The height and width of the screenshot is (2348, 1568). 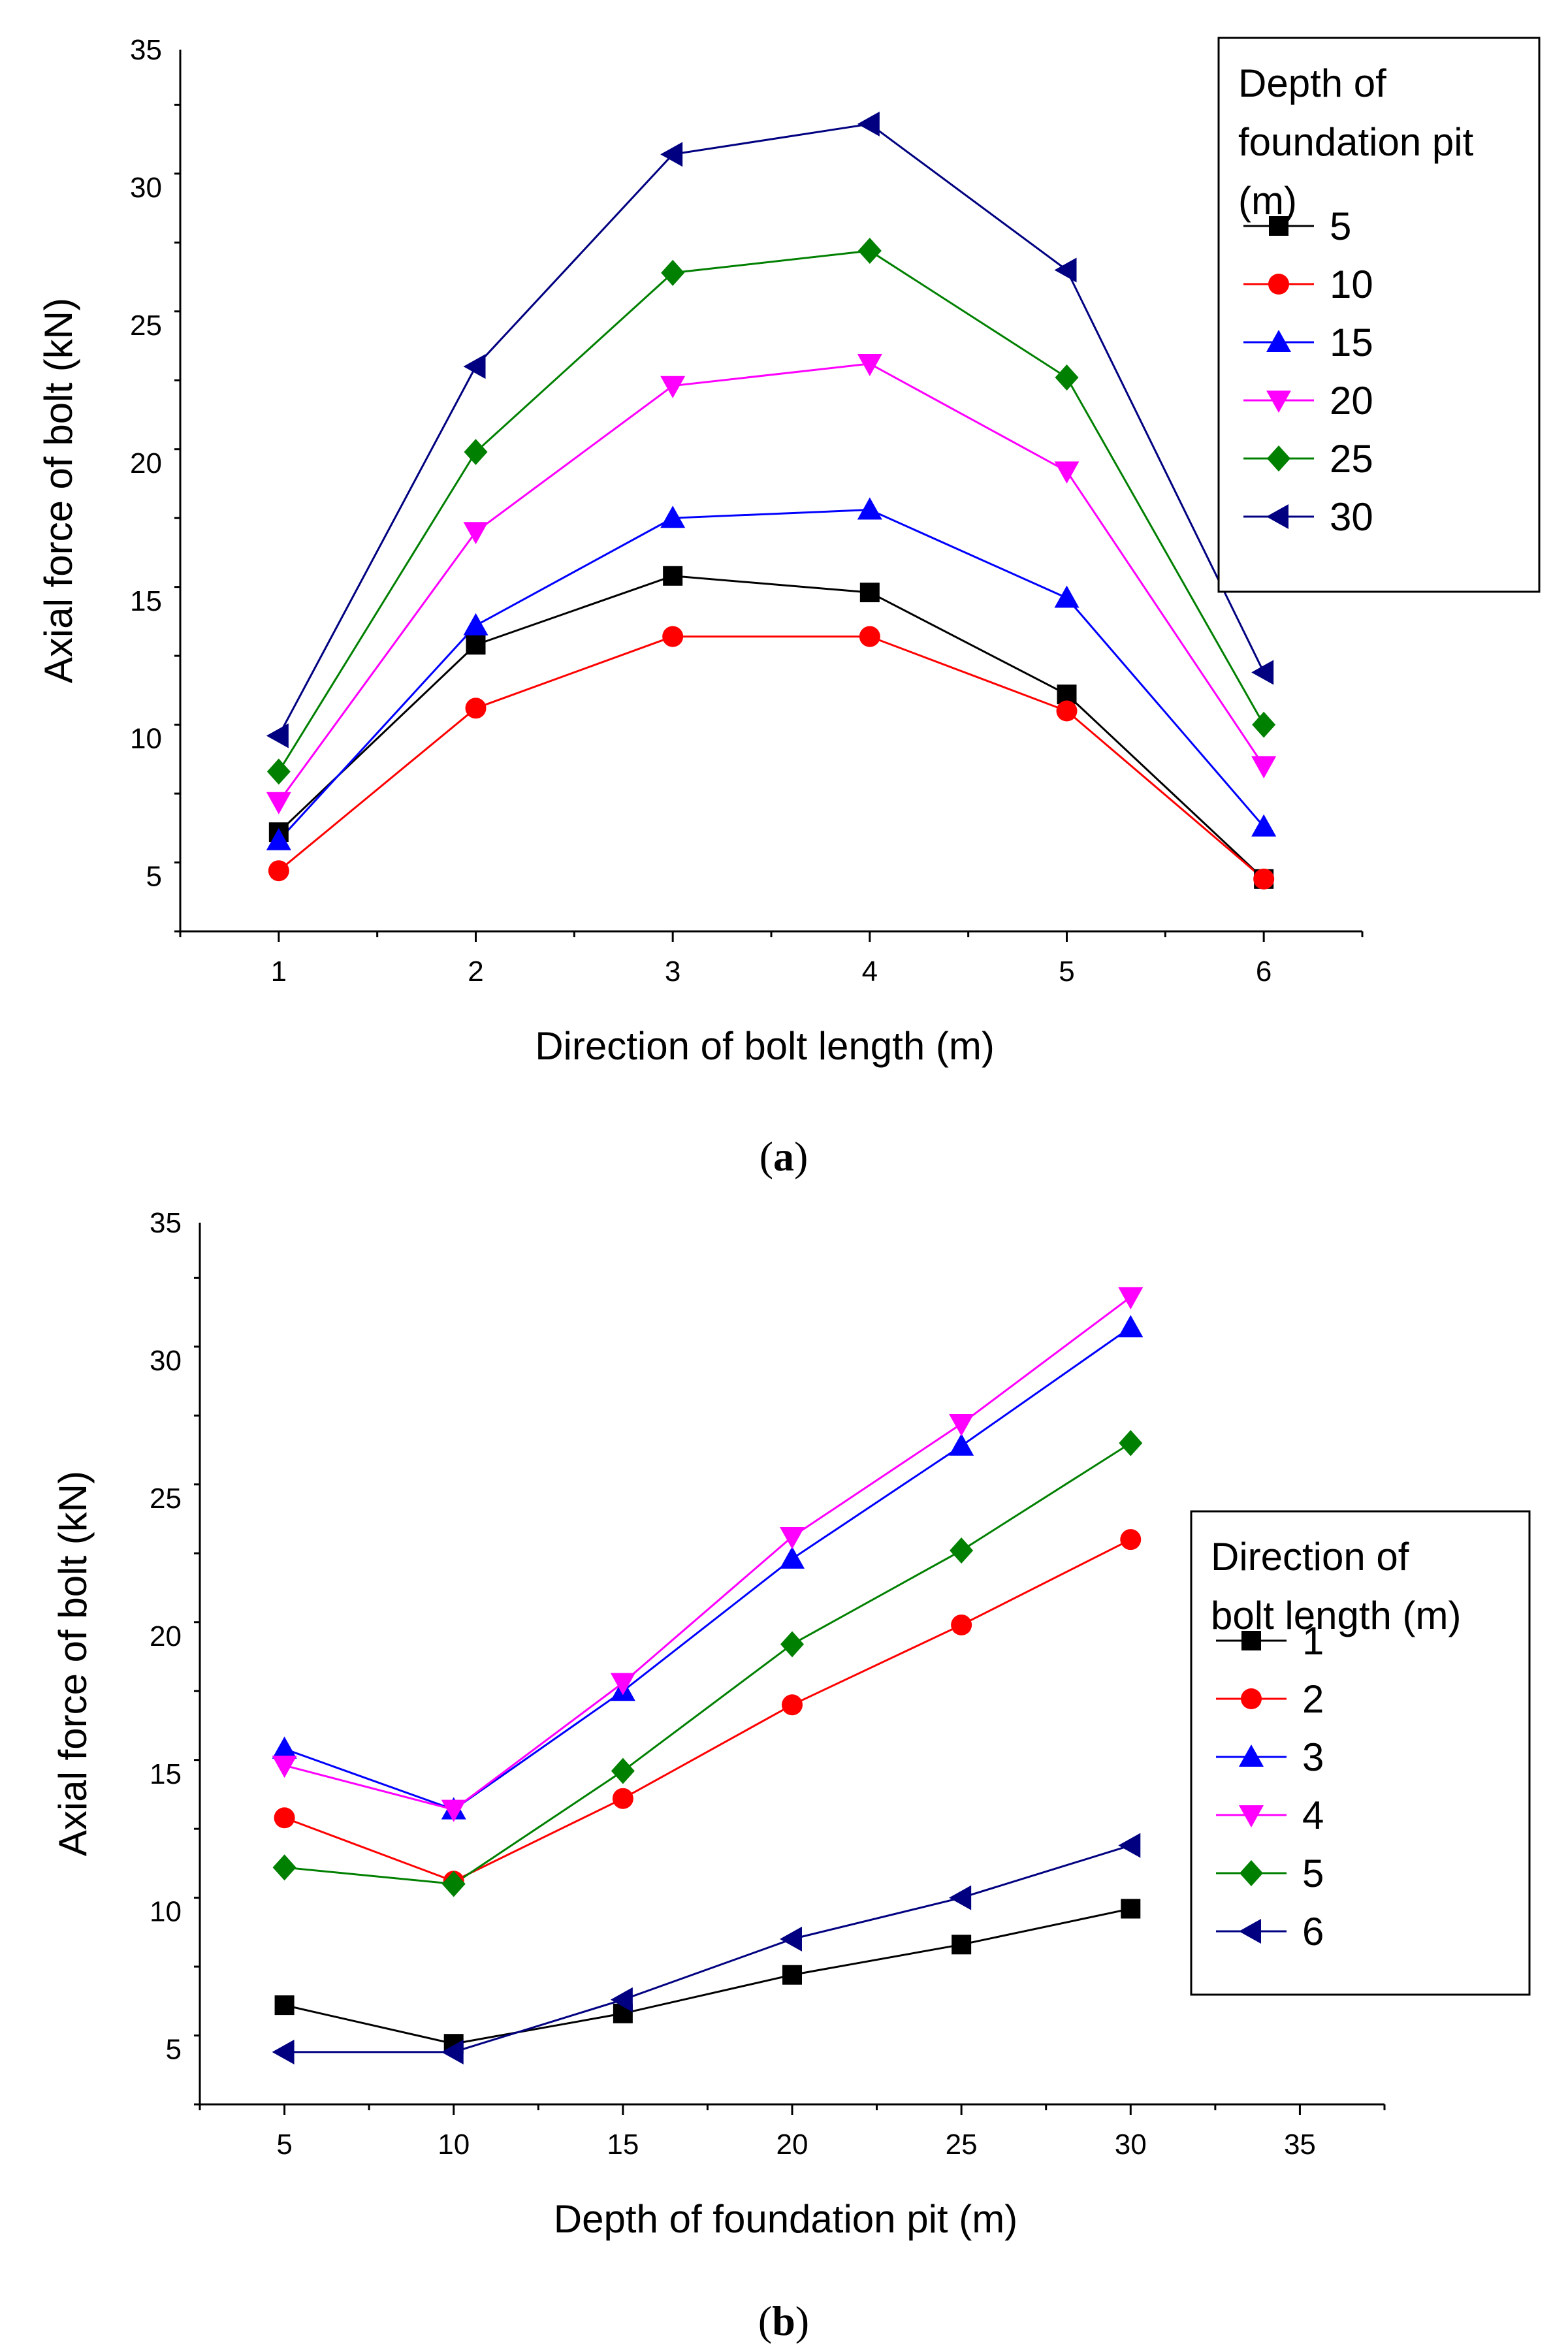 I want to click on chart-a-legend-entry-10: 10, so click(x=1351, y=284).